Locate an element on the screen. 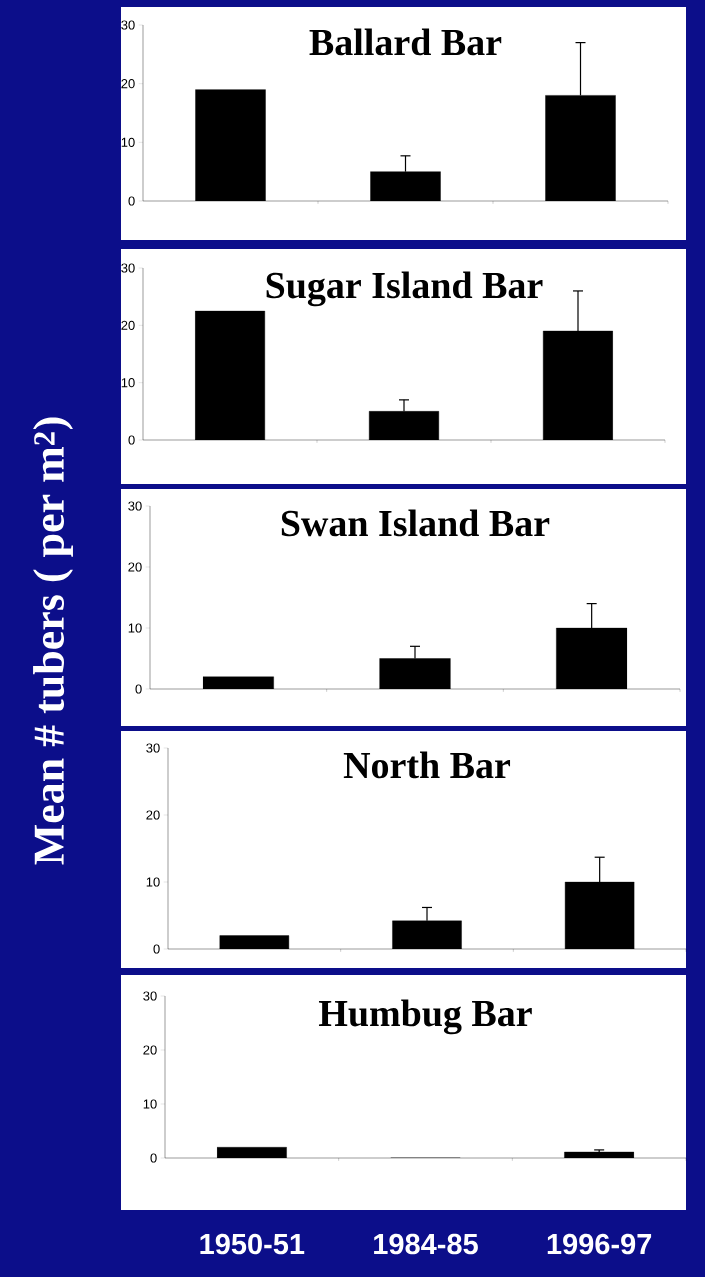  chart-title: Sugar Island Bar is located at coordinates (404, 289).